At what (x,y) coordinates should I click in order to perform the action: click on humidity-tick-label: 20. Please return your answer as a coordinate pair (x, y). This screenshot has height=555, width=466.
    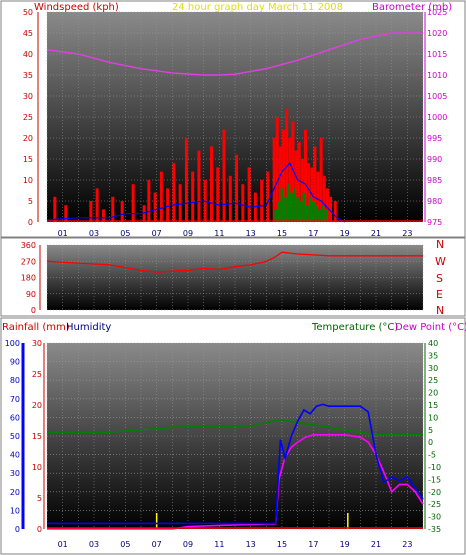
    Looking at the image, I should click on (15, 492).